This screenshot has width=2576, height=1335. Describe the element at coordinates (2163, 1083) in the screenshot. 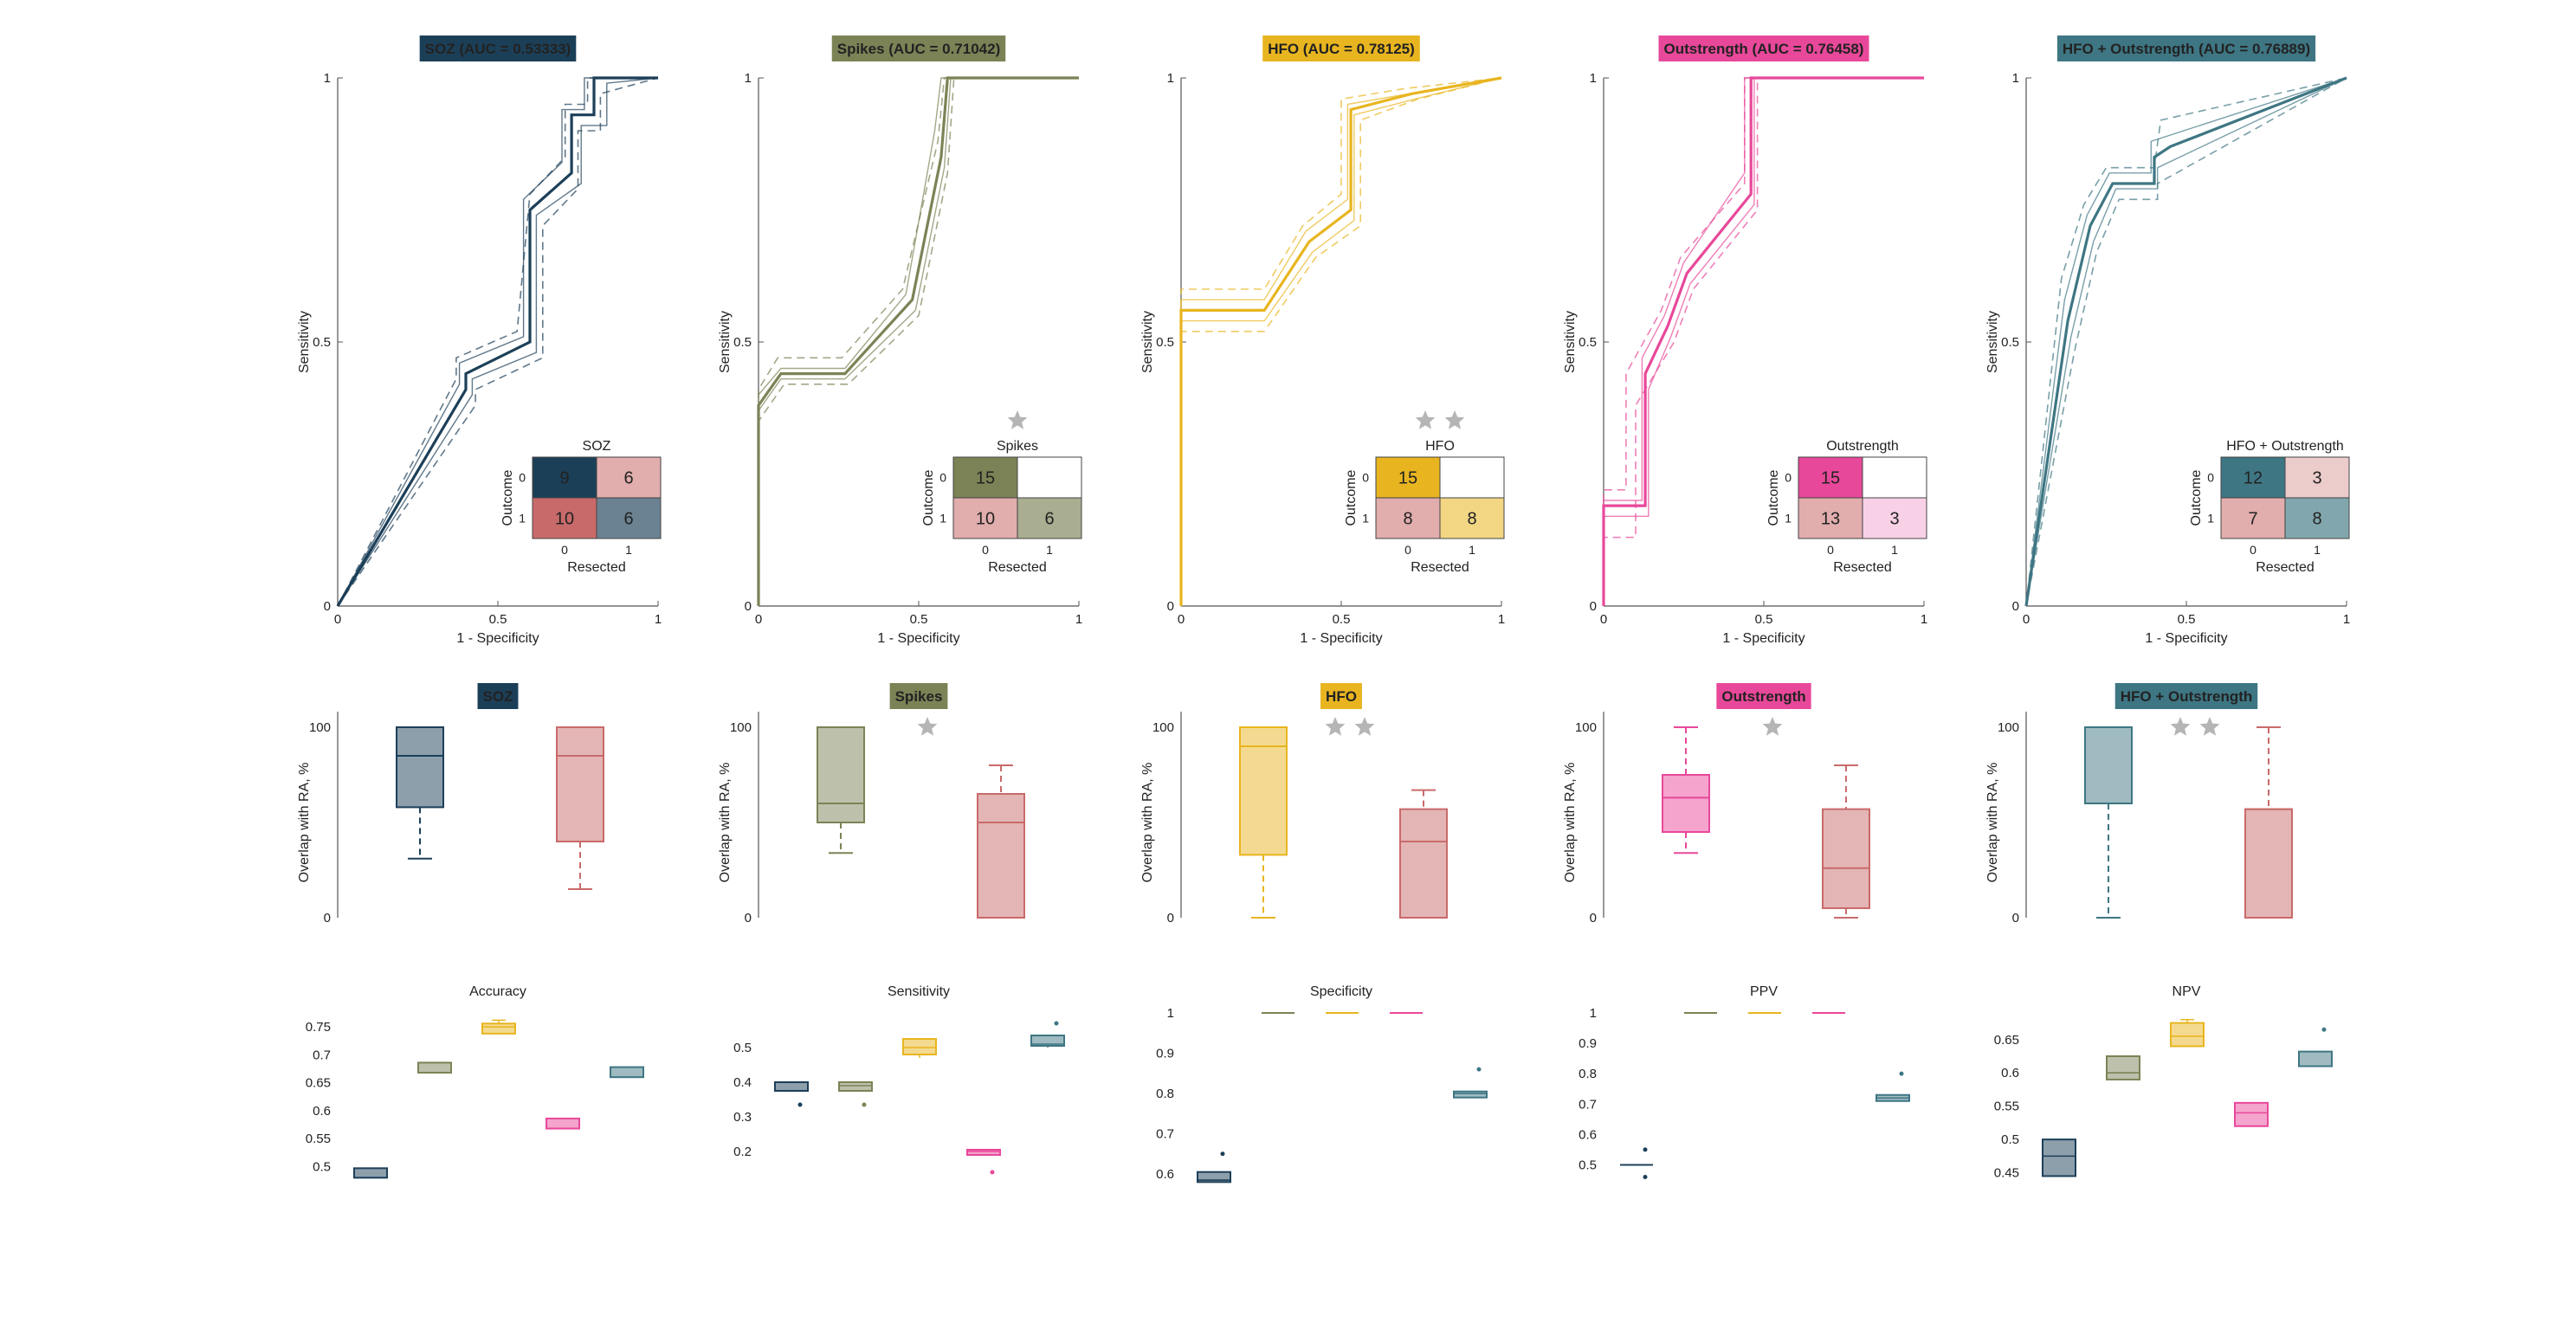

I see `metric-panel-4: NPV 0.45 0.5 0.55 0.6 0.65` at that location.